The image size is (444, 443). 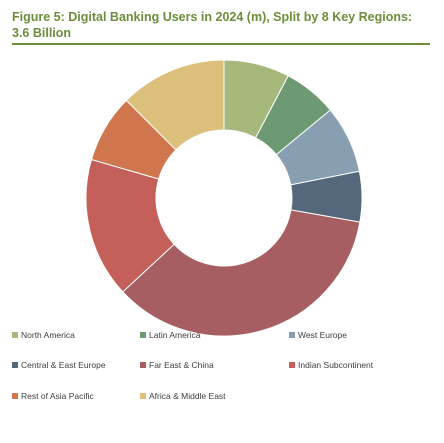 I want to click on legend-item: Indian Subcontinent, so click(x=331, y=365).